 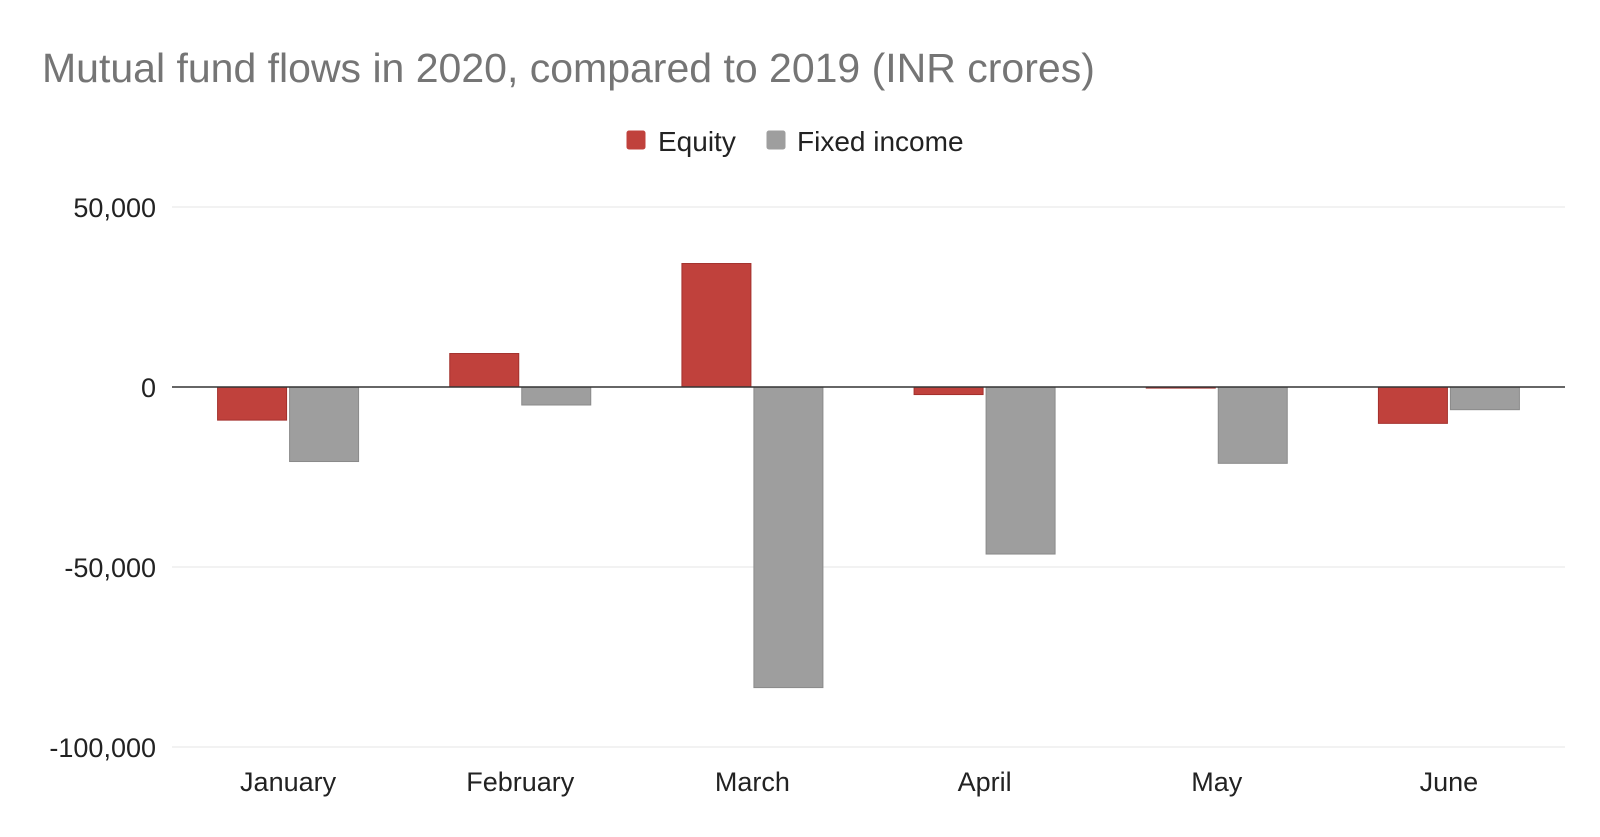 I want to click on x-tick-label: May, so click(x=1217, y=782).